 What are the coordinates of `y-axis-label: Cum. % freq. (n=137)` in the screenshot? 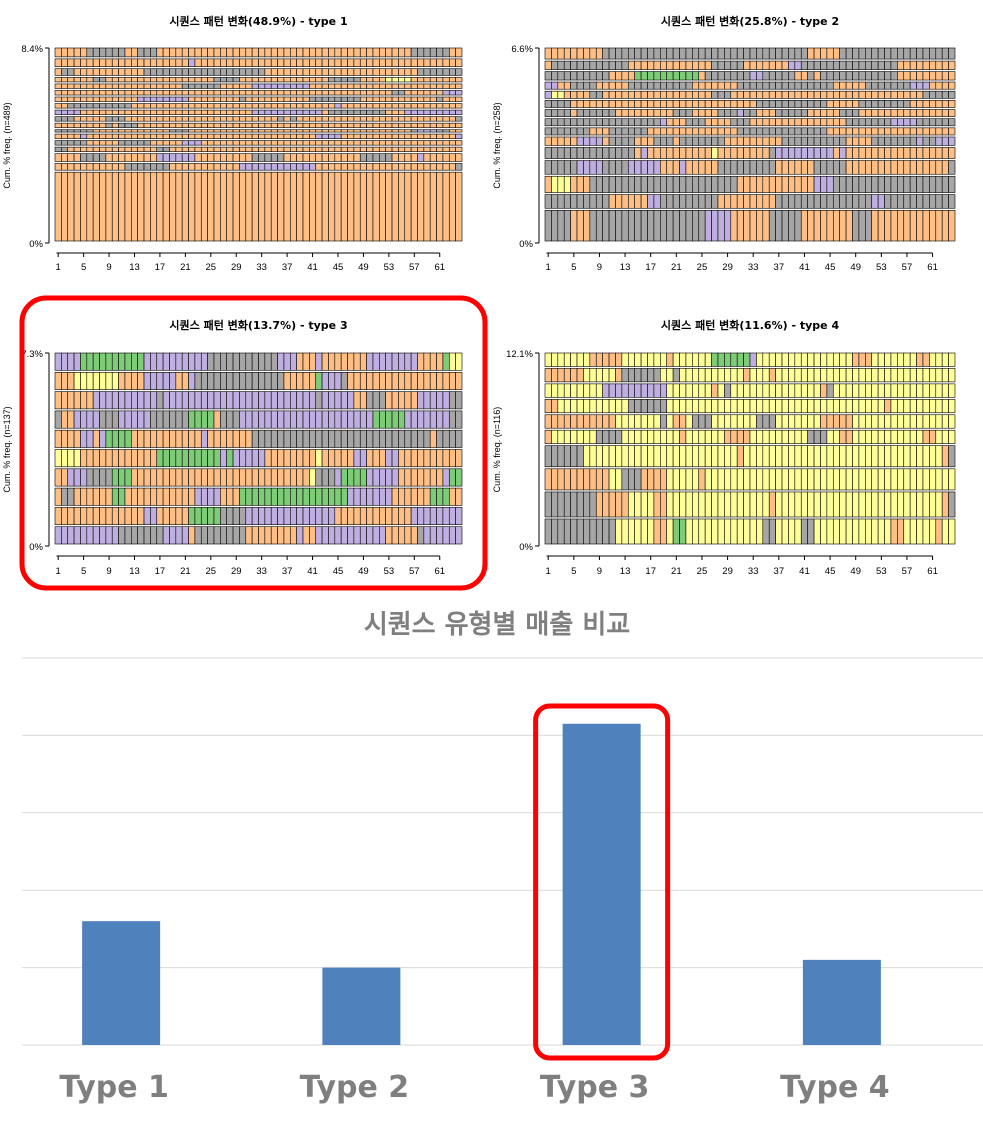 It's located at (7, 449).